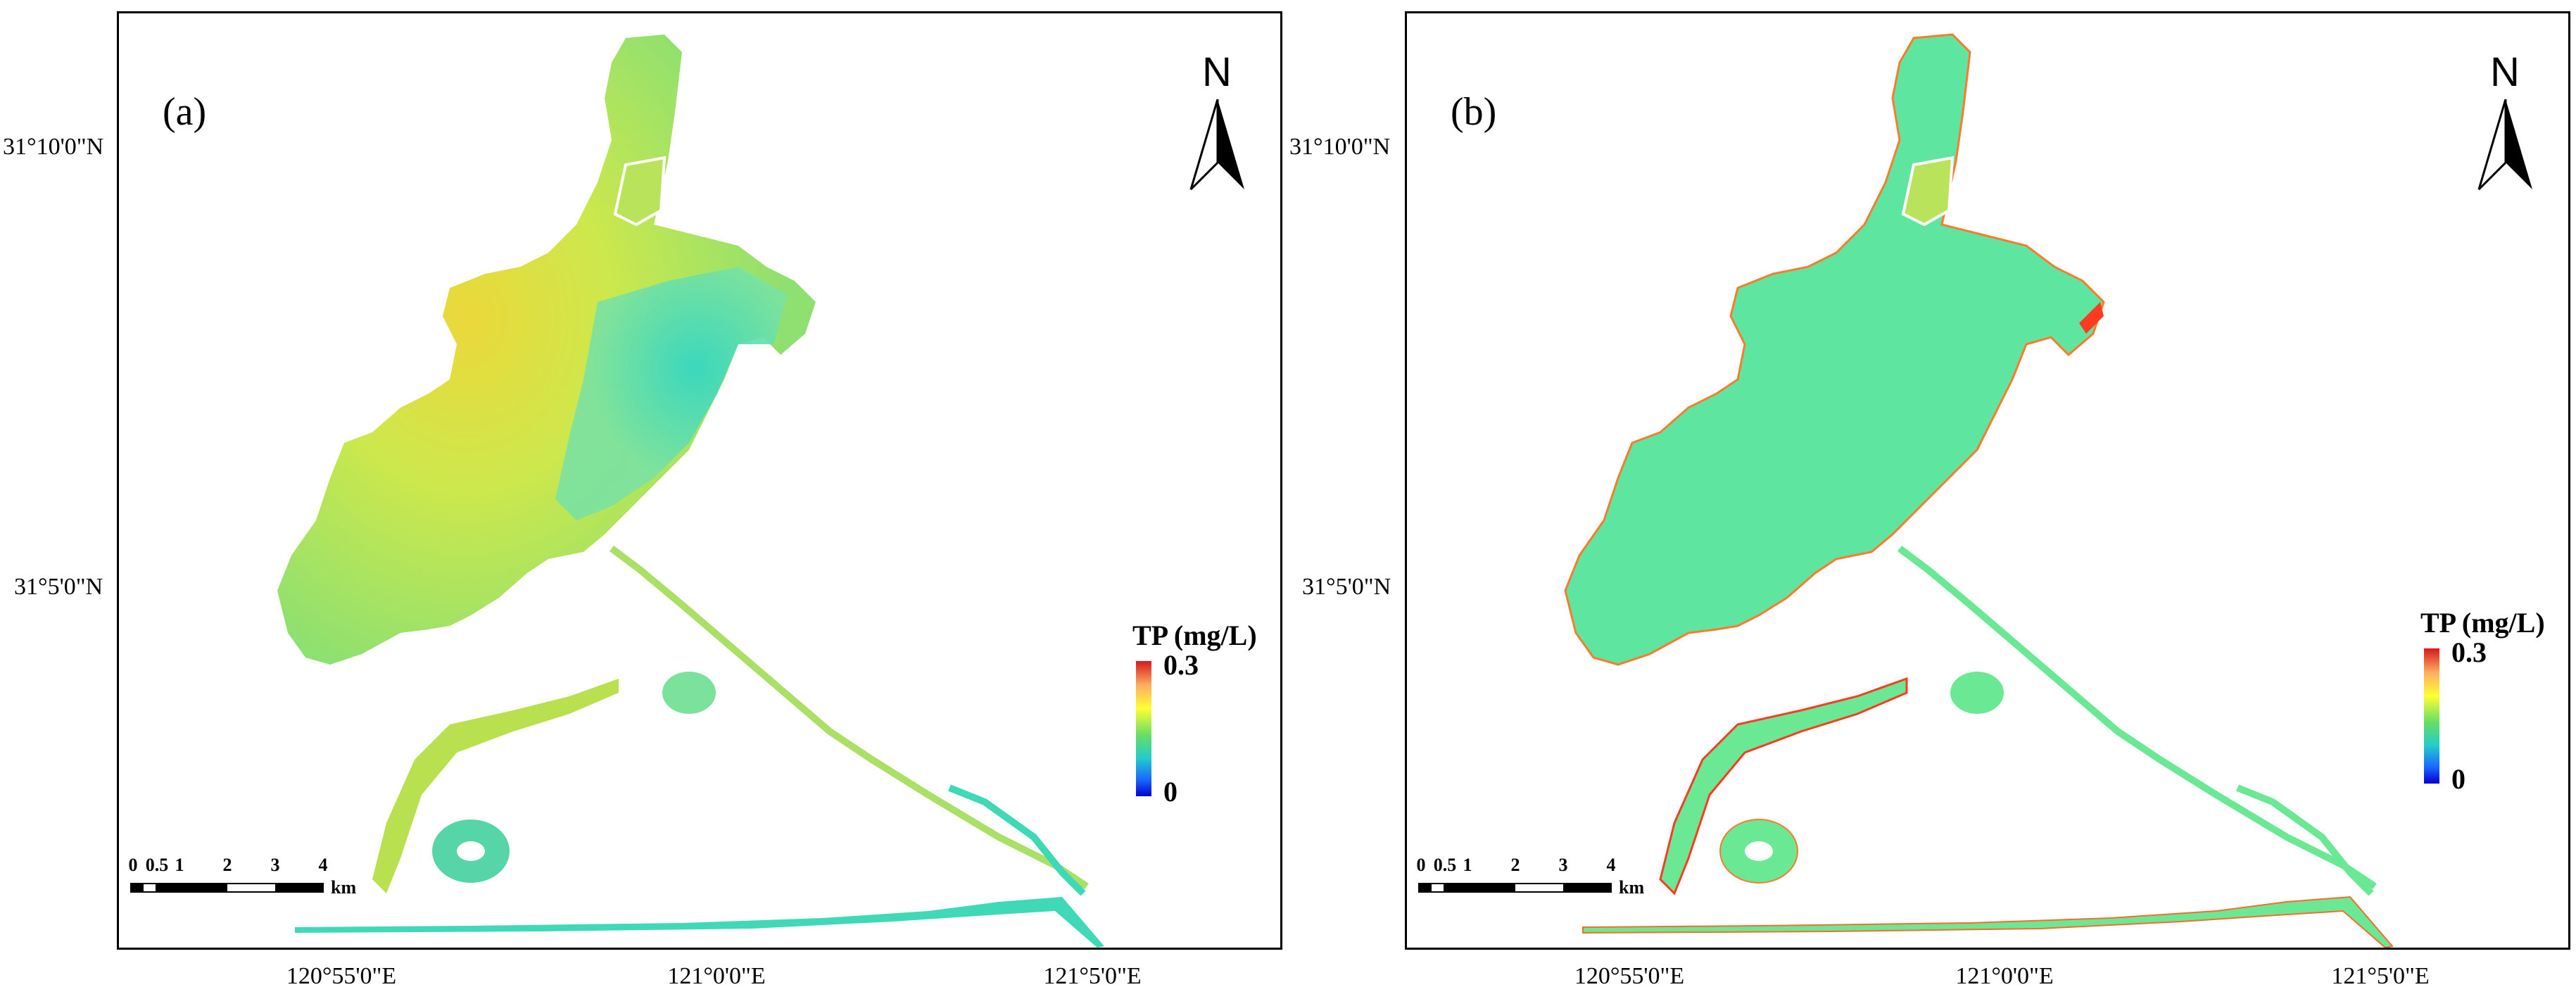 This screenshot has height=999, width=2576. I want to click on panel-label: (b), so click(1474, 112).